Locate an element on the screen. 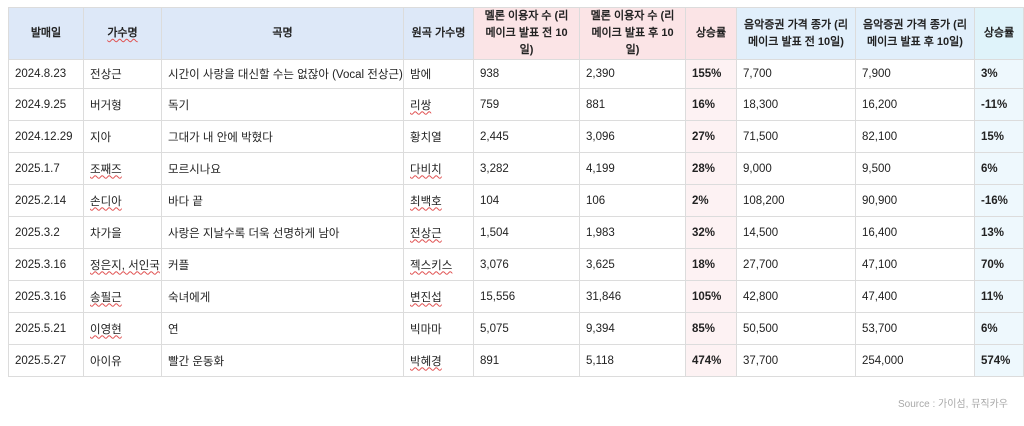  cell-release-date: 2024.9.25 is located at coordinates (46, 104).